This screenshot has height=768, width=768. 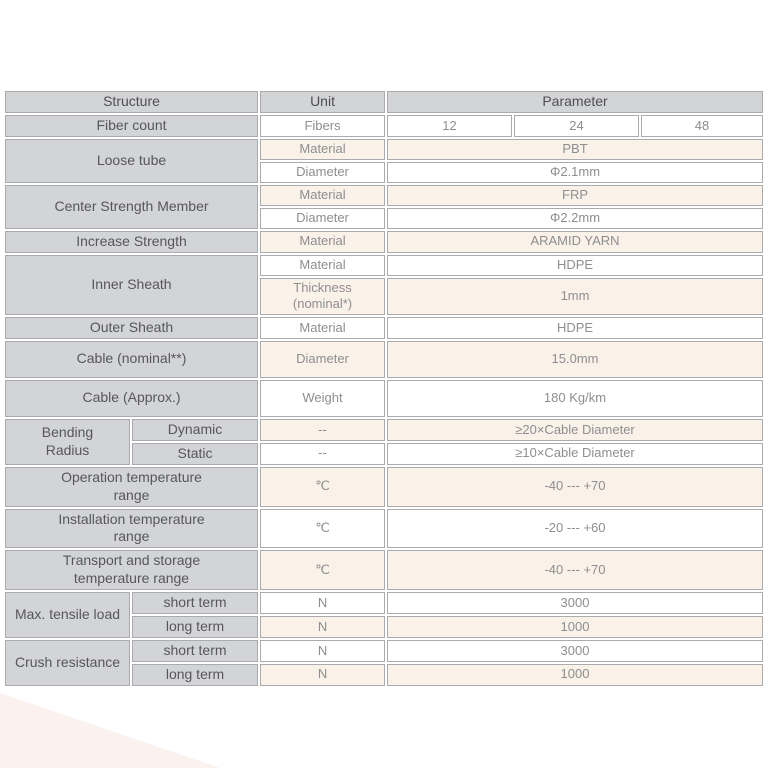 I want to click on cable-nominal-label: Cable (nominal**), so click(x=132, y=359).